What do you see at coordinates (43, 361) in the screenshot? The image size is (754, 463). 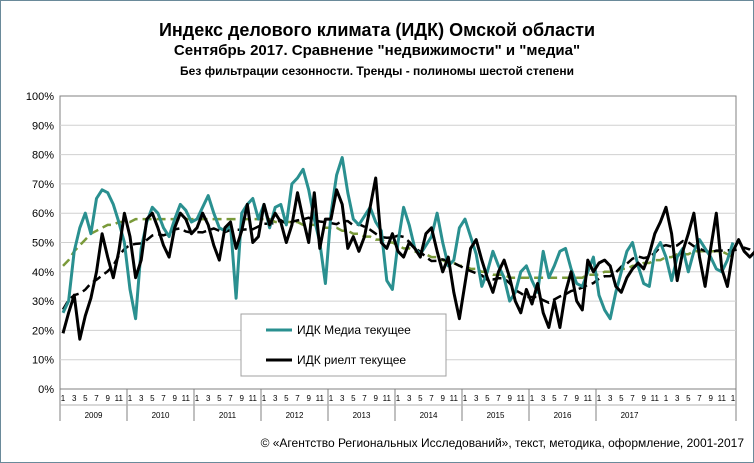 I see `y-tick-label: 10%` at bounding box center [43, 361].